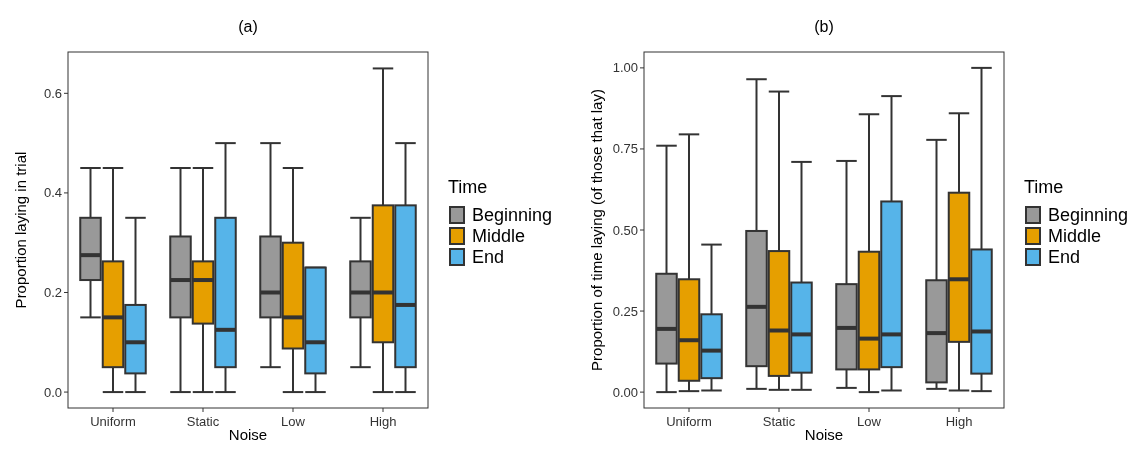  Describe the element at coordinates (625, 149) in the screenshot. I see `y-tick-label: 0.75` at that location.